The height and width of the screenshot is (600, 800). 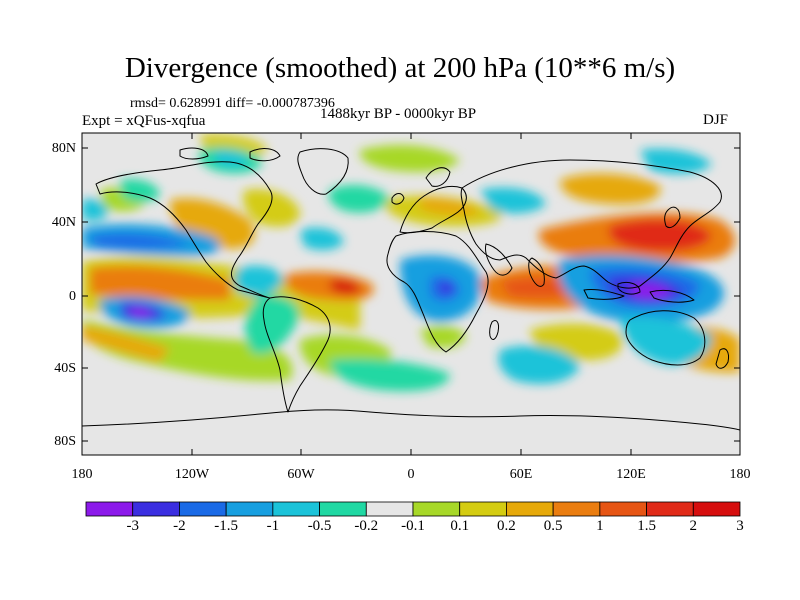 What do you see at coordinates (553, 526) in the screenshot?
I see `colorbar-label: 0.5` at bounding box center [553, 526].